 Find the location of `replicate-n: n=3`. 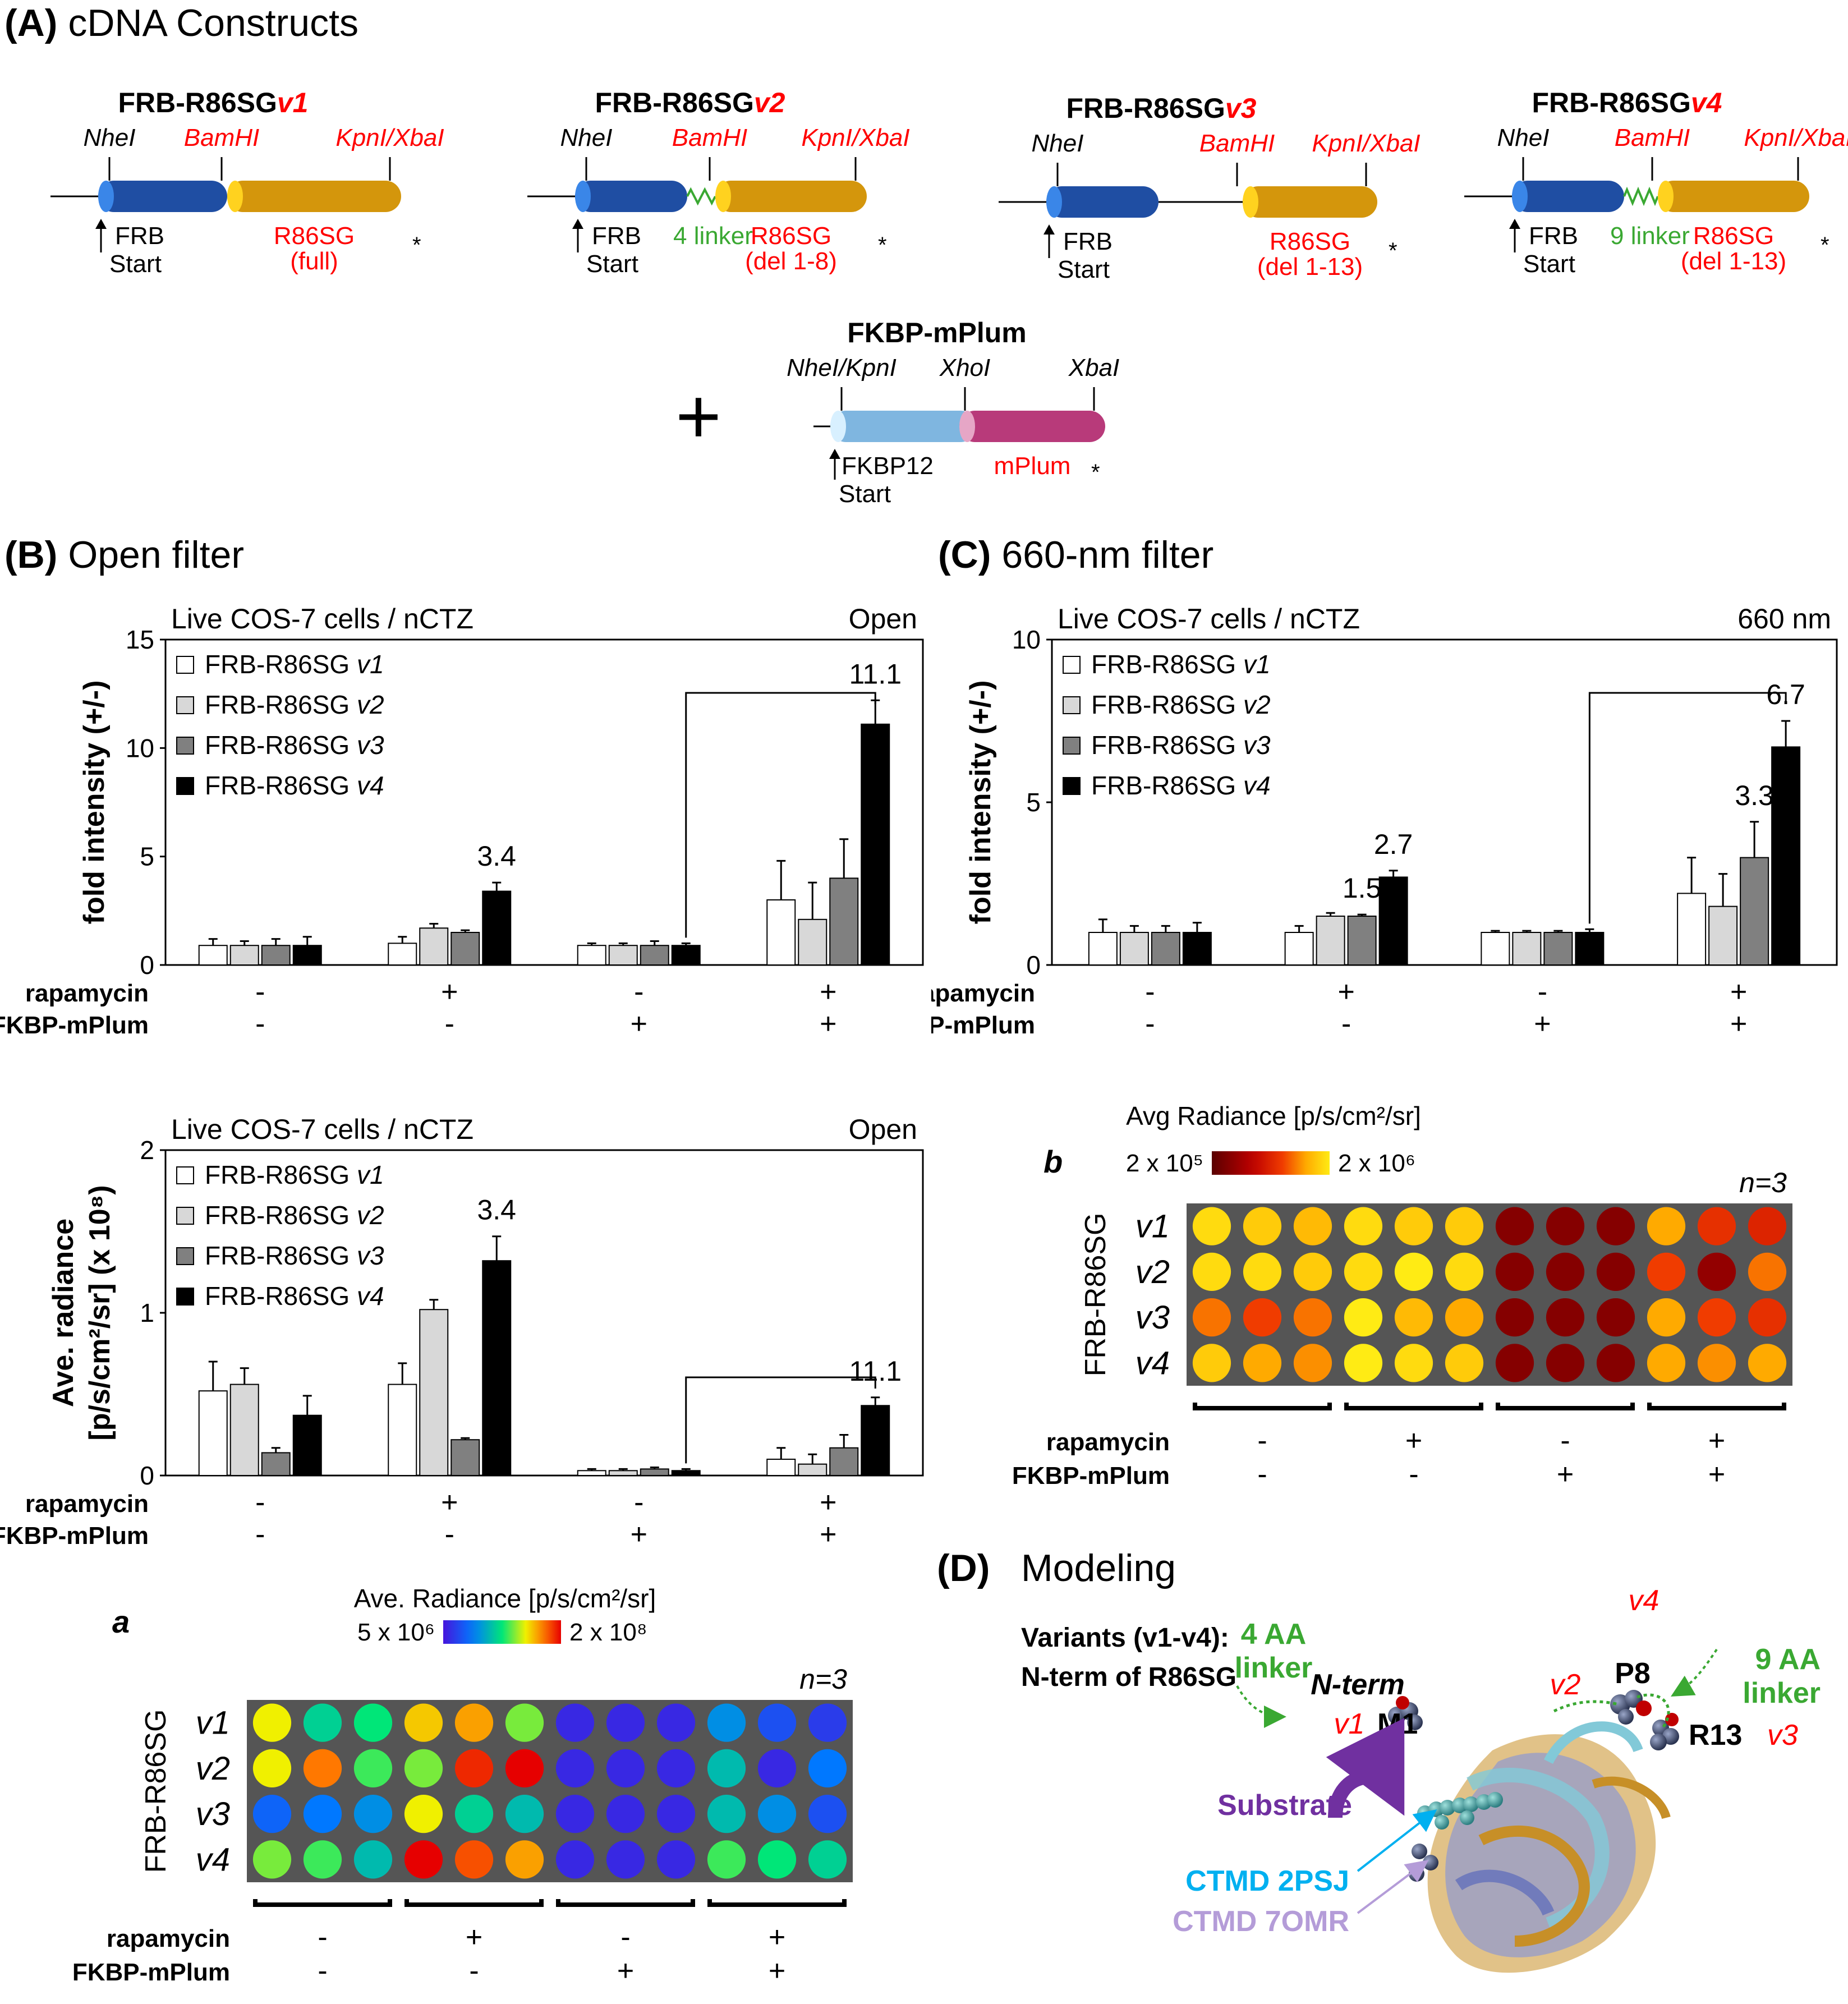

replicate-n: n=3 is located at coordinates (1763, 1183).